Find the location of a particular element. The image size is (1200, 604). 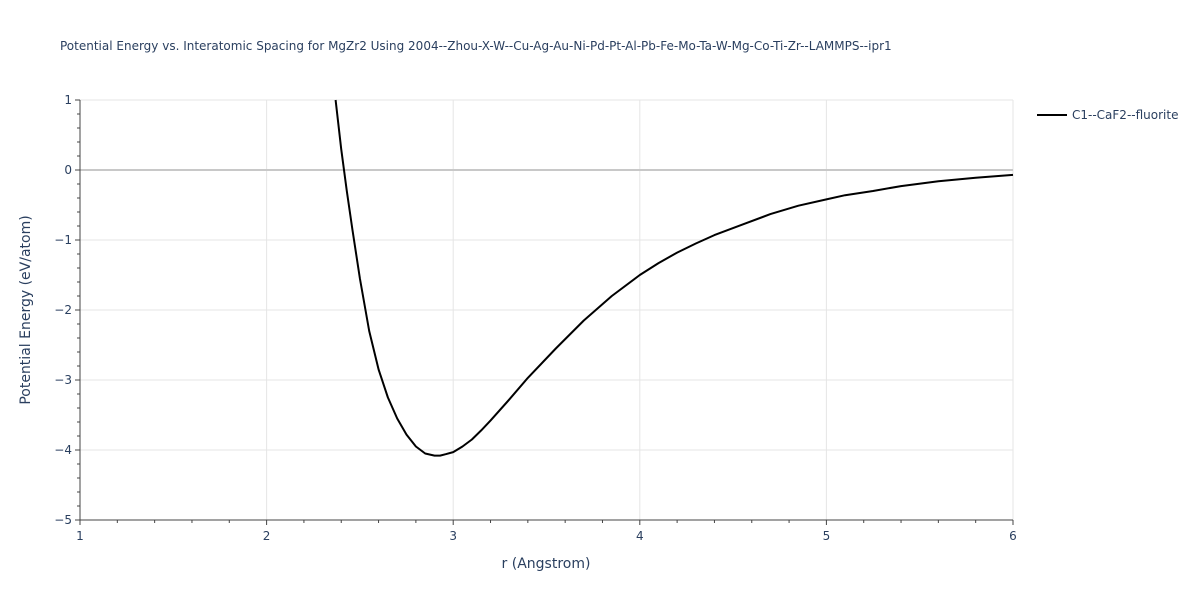

x-axis-label: r (Angstrom) is located at coordinates (546, 564).